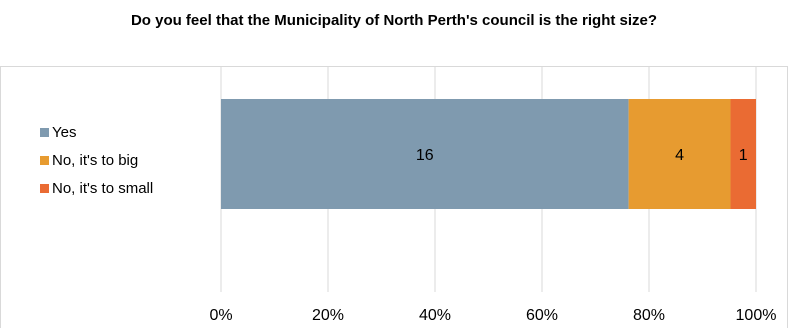 The height and width of the screenshot is (328, 788). Describe the element at coordinates (96, 132) in the screenshot. I see `legend-item-yes: Yes` at that location.